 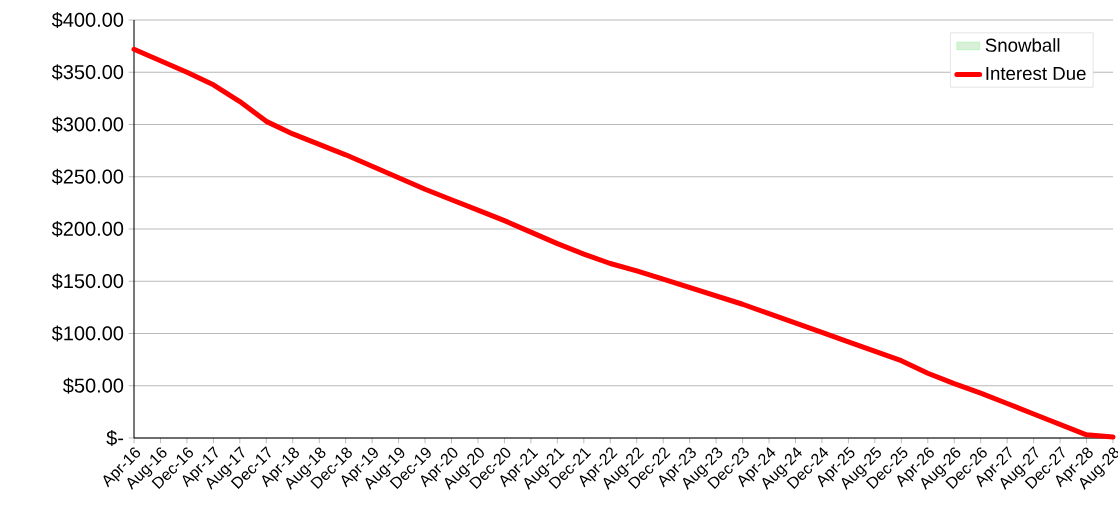 What do you see at coordinates (87, 176) in the screenshot?
I see `y-tick-label: $250.00` at bounding box center [87, 176].